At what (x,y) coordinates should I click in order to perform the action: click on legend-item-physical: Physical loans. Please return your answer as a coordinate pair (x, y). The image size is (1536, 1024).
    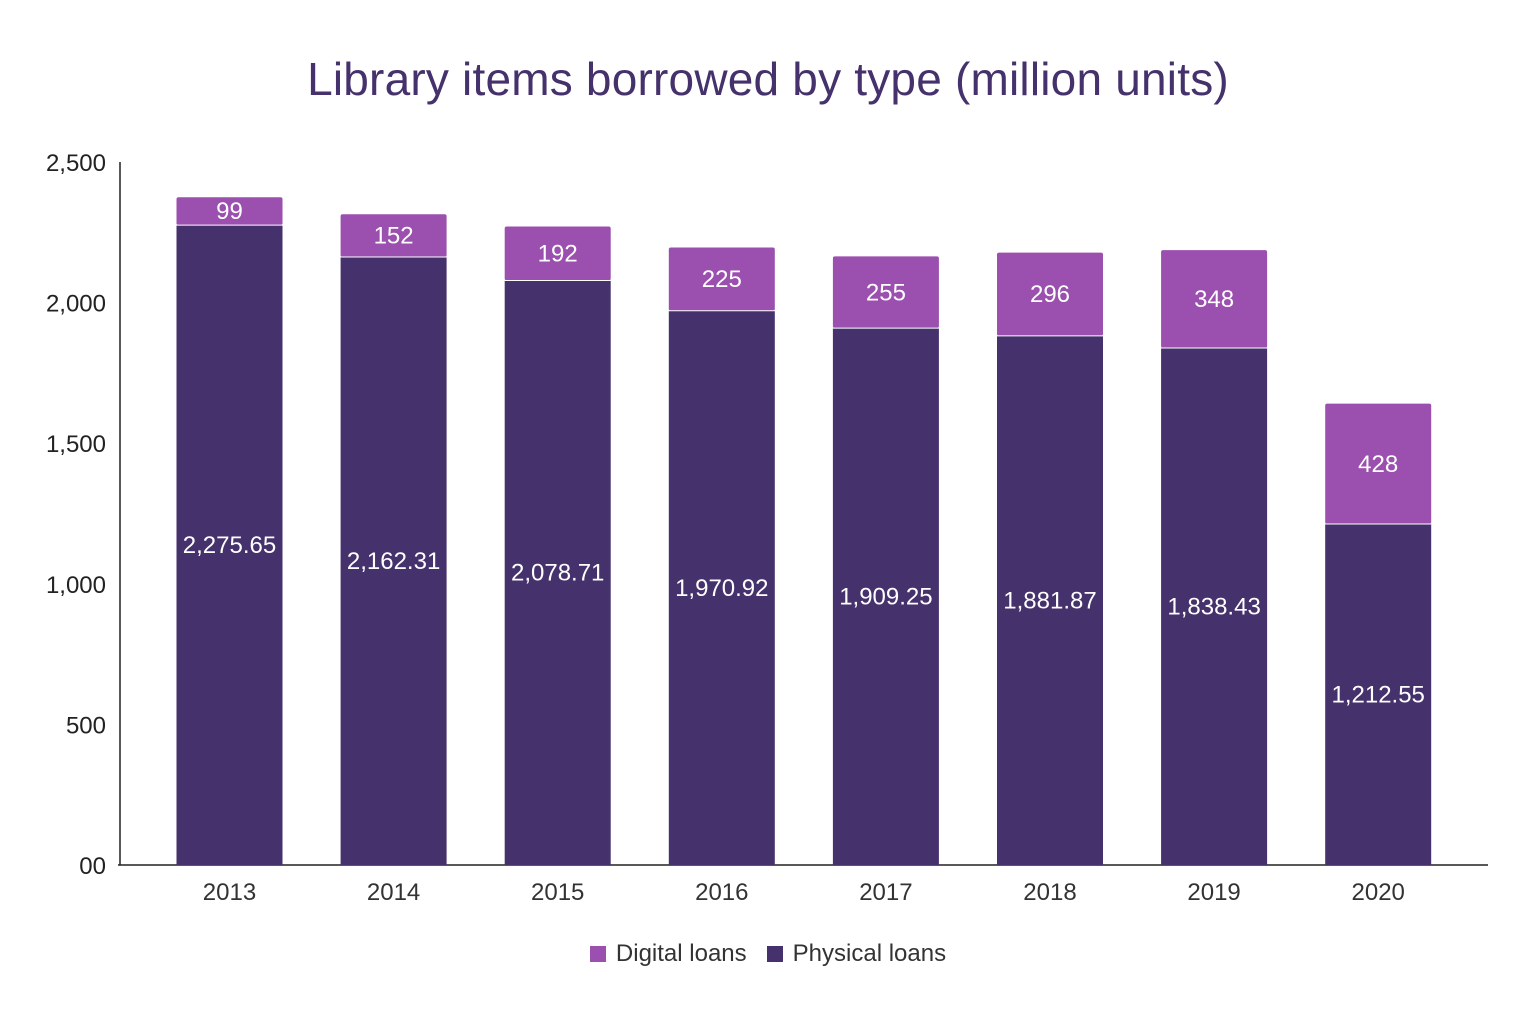
    Looking at the image, I should click on (856, 954).